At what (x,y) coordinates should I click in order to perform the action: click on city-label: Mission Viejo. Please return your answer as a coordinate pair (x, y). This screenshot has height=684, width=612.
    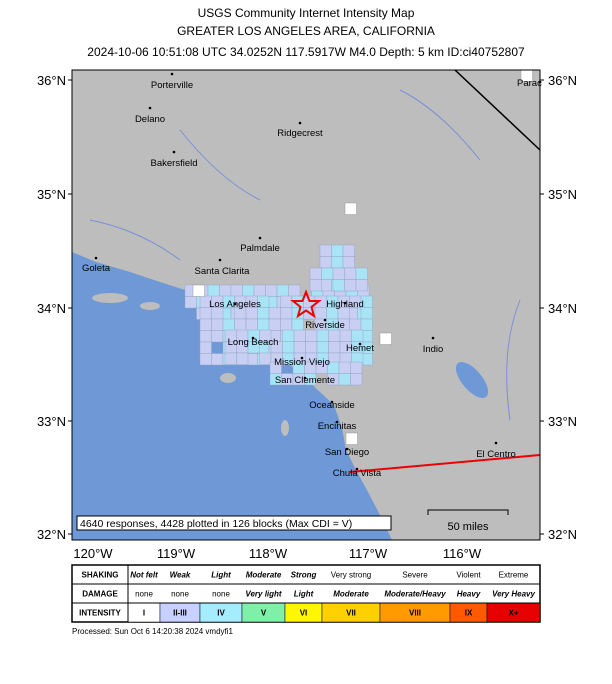
    Looking at the image, I should click on (302, 362).